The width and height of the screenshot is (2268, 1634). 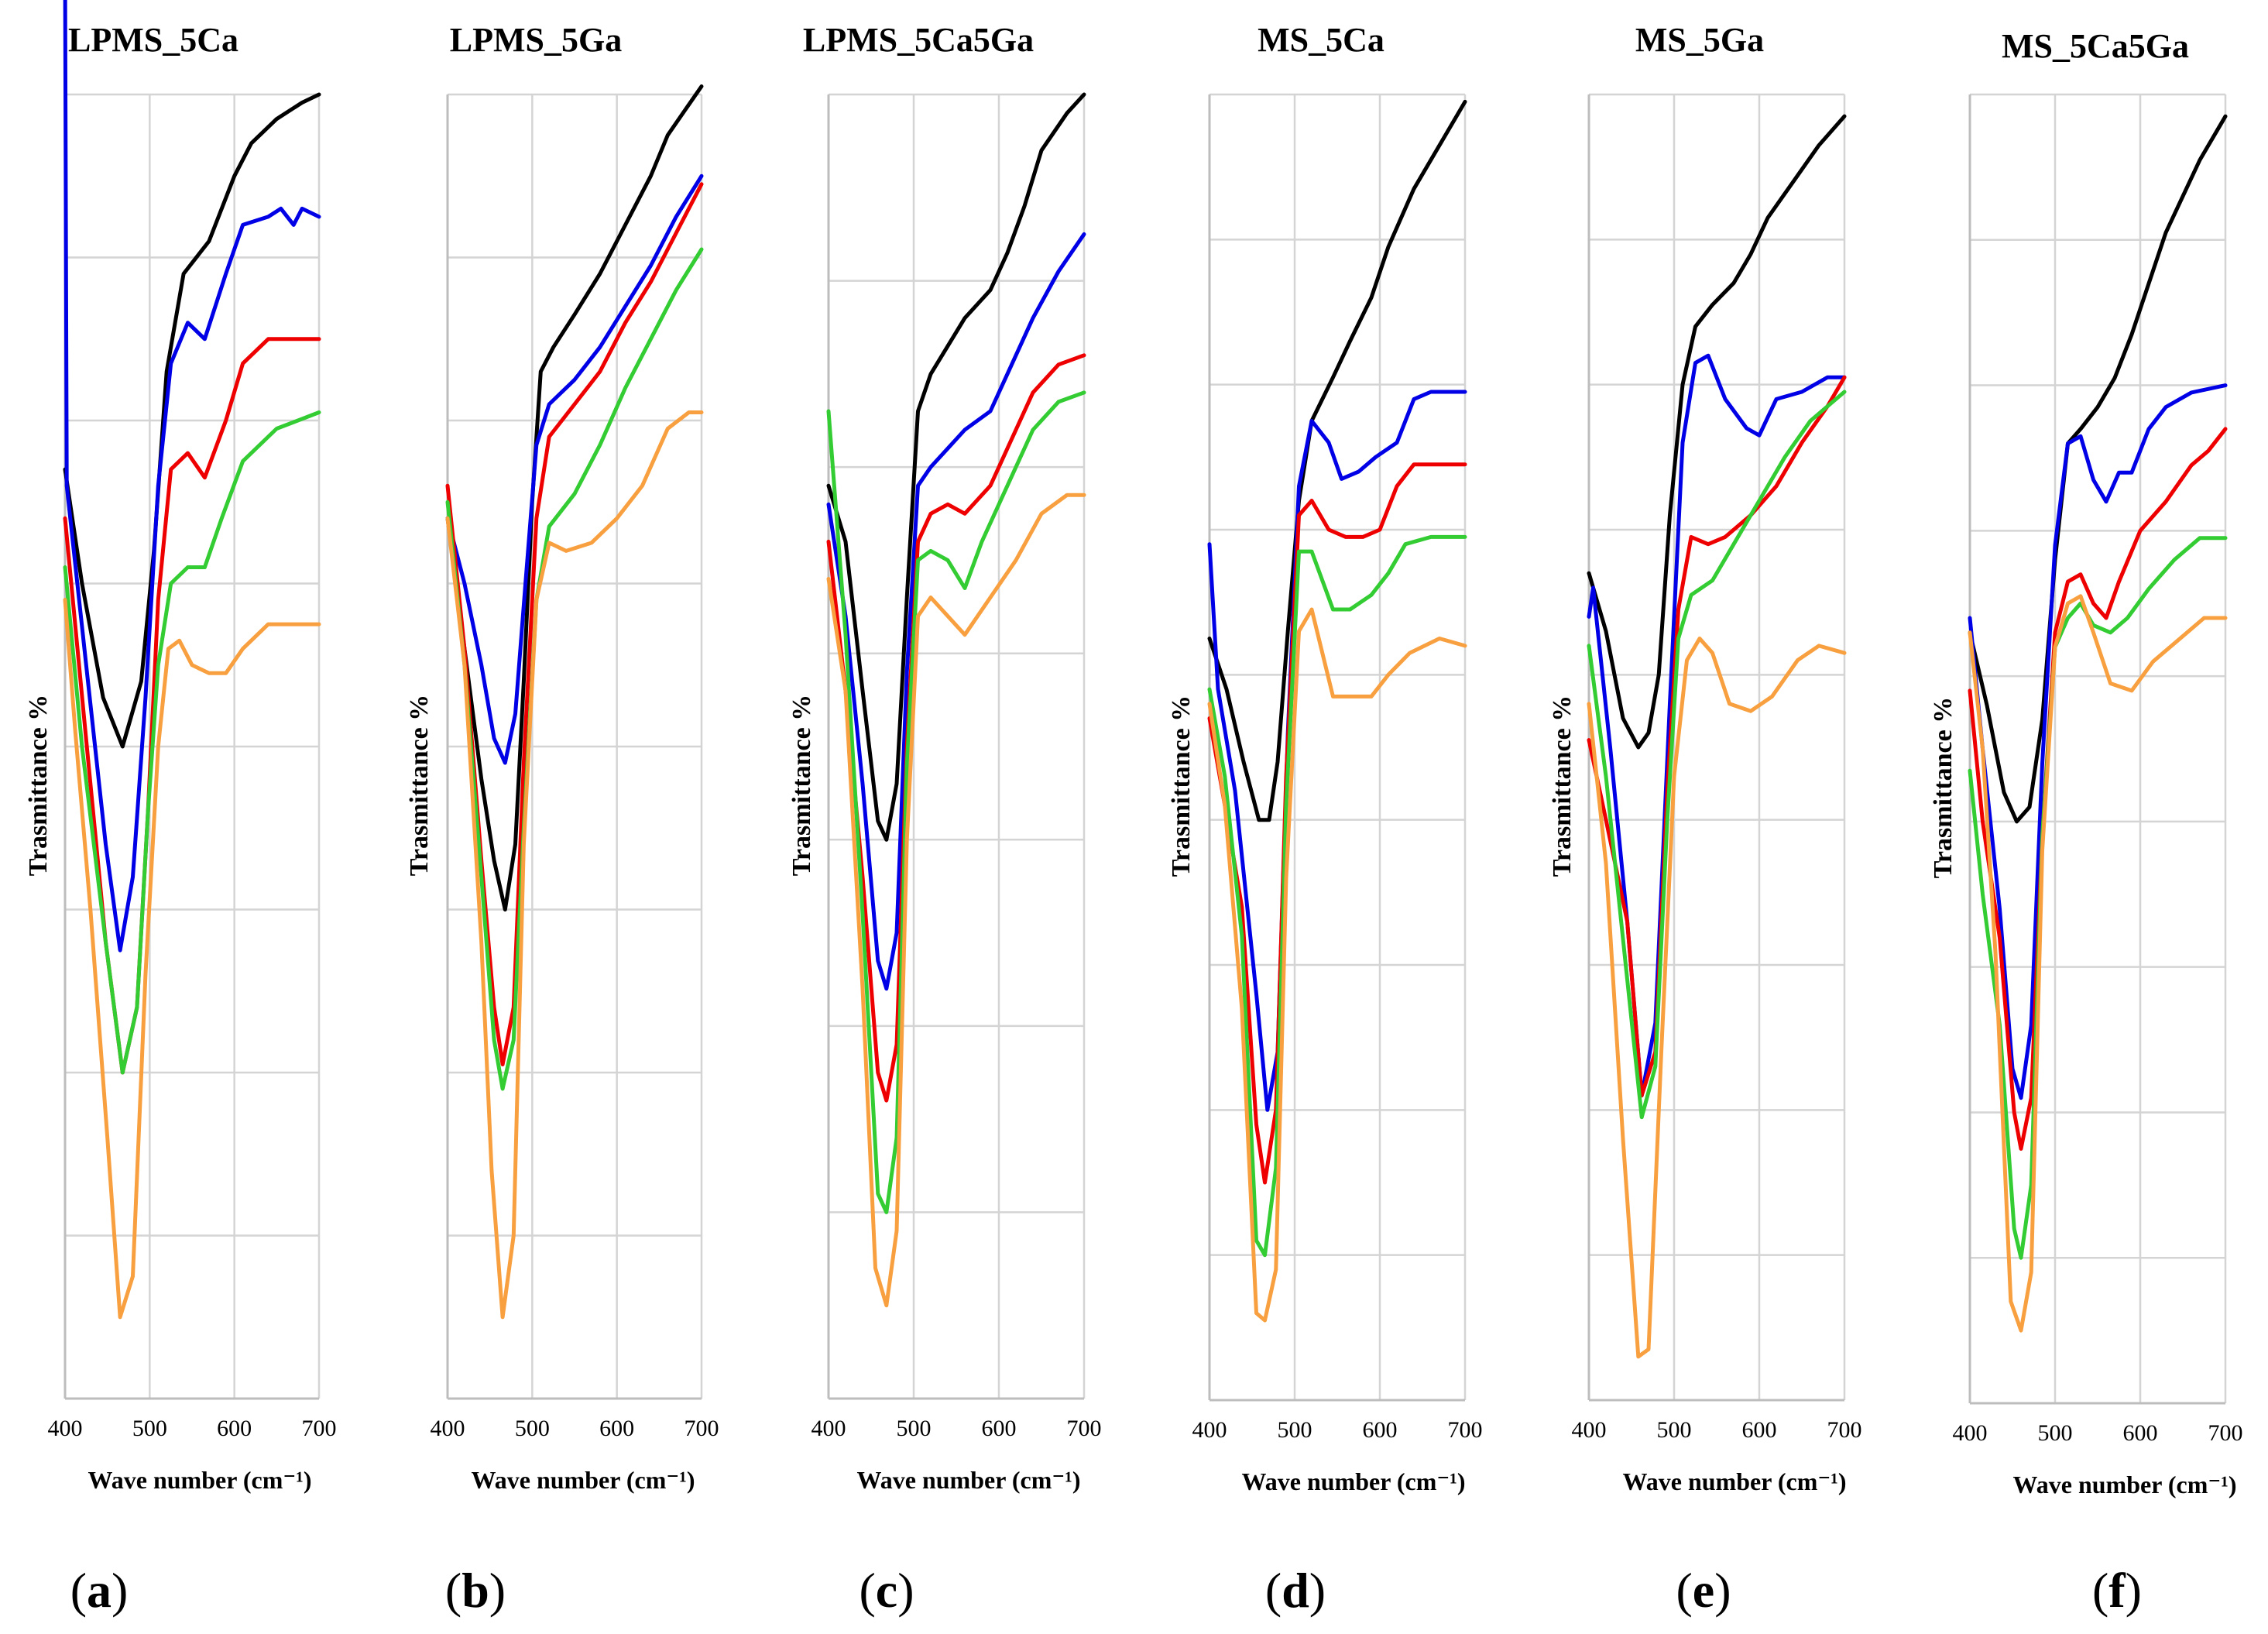 What do you see at coordinates (153, 40) in the screenshot?
I see `chart-title: LPMS_5Ca` at bounding box center [153, 40].